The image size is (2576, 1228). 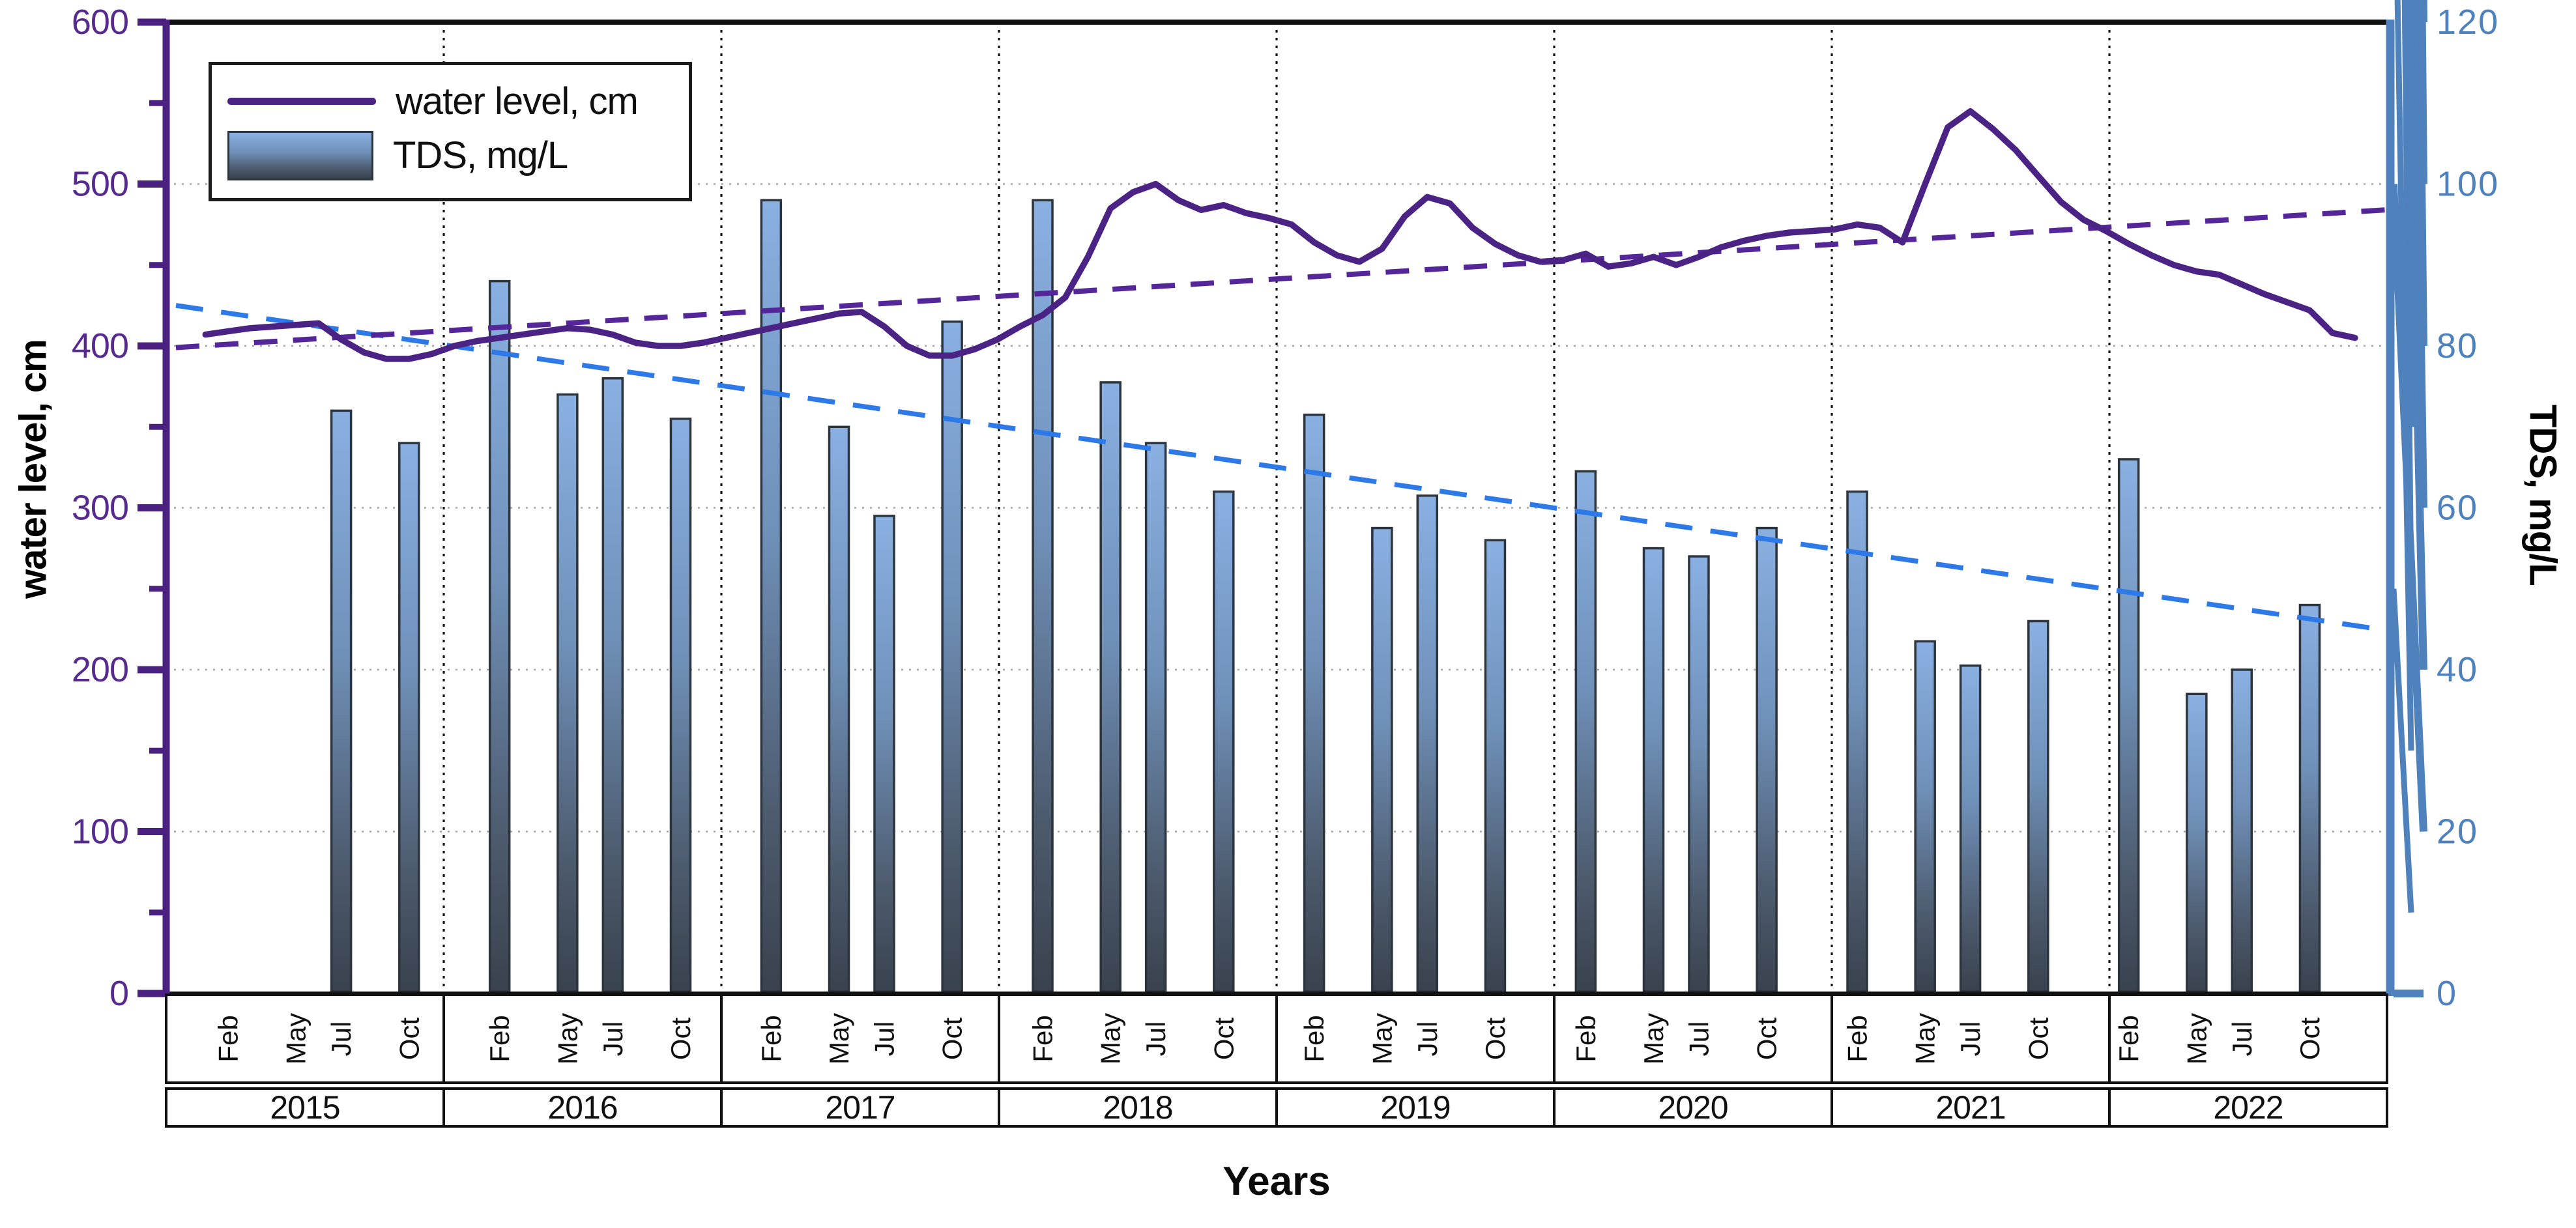 What do you see at coordinates (681, 705) in the screenshot?
I see `tds-bar-2016-Oct` at bounding box center [681, 705].